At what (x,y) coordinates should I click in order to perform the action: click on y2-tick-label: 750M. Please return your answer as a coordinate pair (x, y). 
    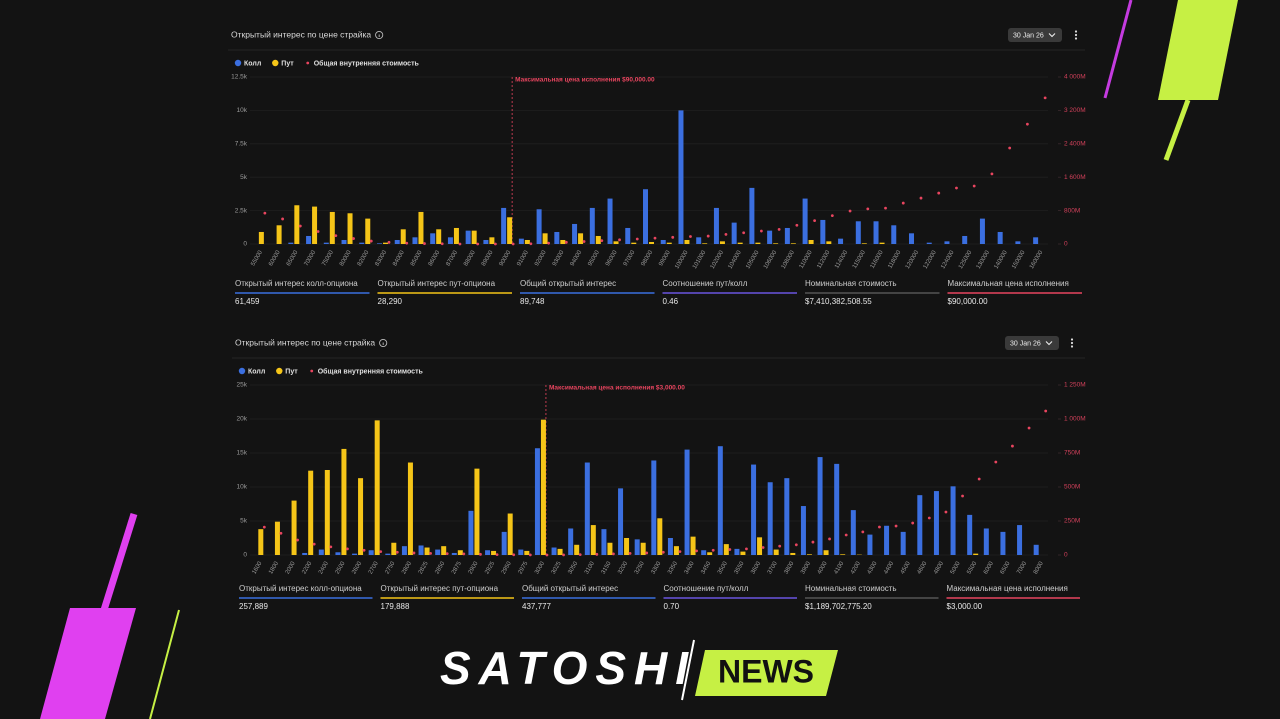
    Looking at the image, I should click on (1072, 453).